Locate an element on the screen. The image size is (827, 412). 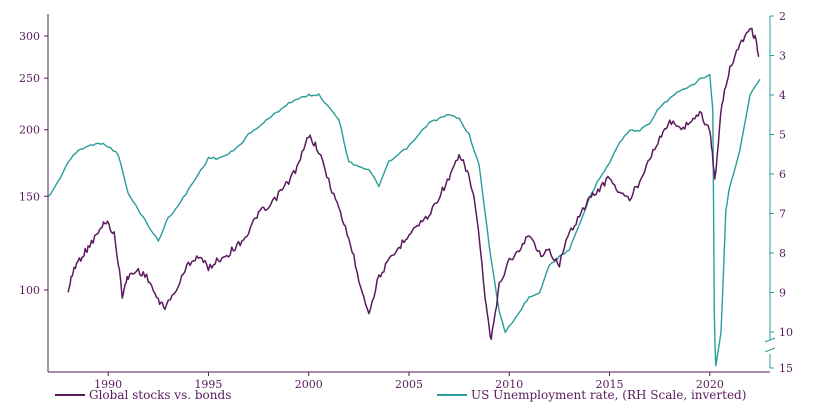
right-axis-tick-label: 8 is located at coordinates (782, 253).